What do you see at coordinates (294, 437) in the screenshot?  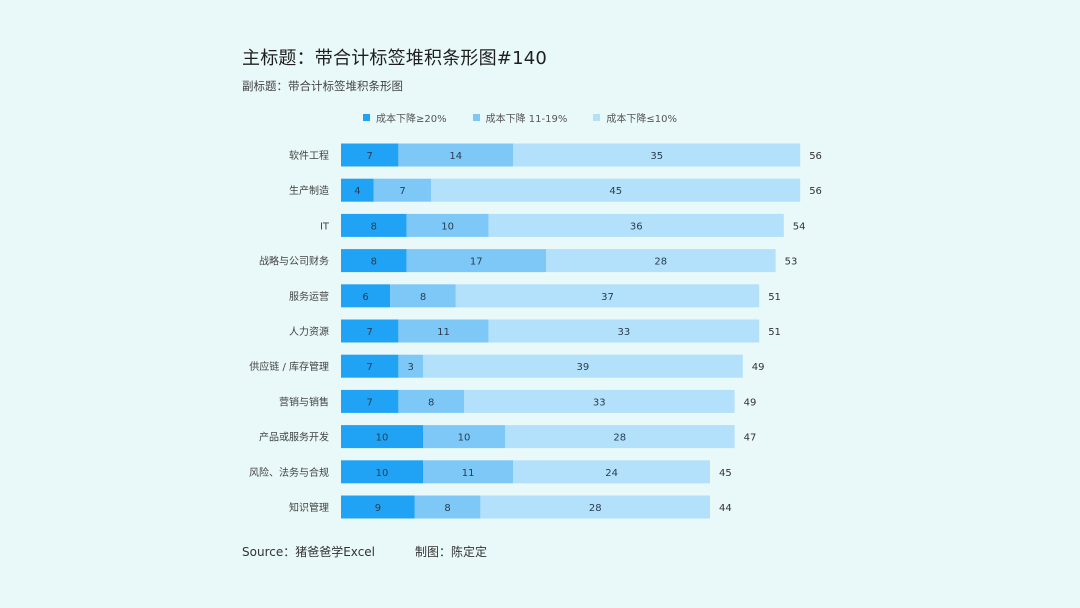 I see `category-label: 产品或服务开发` at bounding box center [294, 437].